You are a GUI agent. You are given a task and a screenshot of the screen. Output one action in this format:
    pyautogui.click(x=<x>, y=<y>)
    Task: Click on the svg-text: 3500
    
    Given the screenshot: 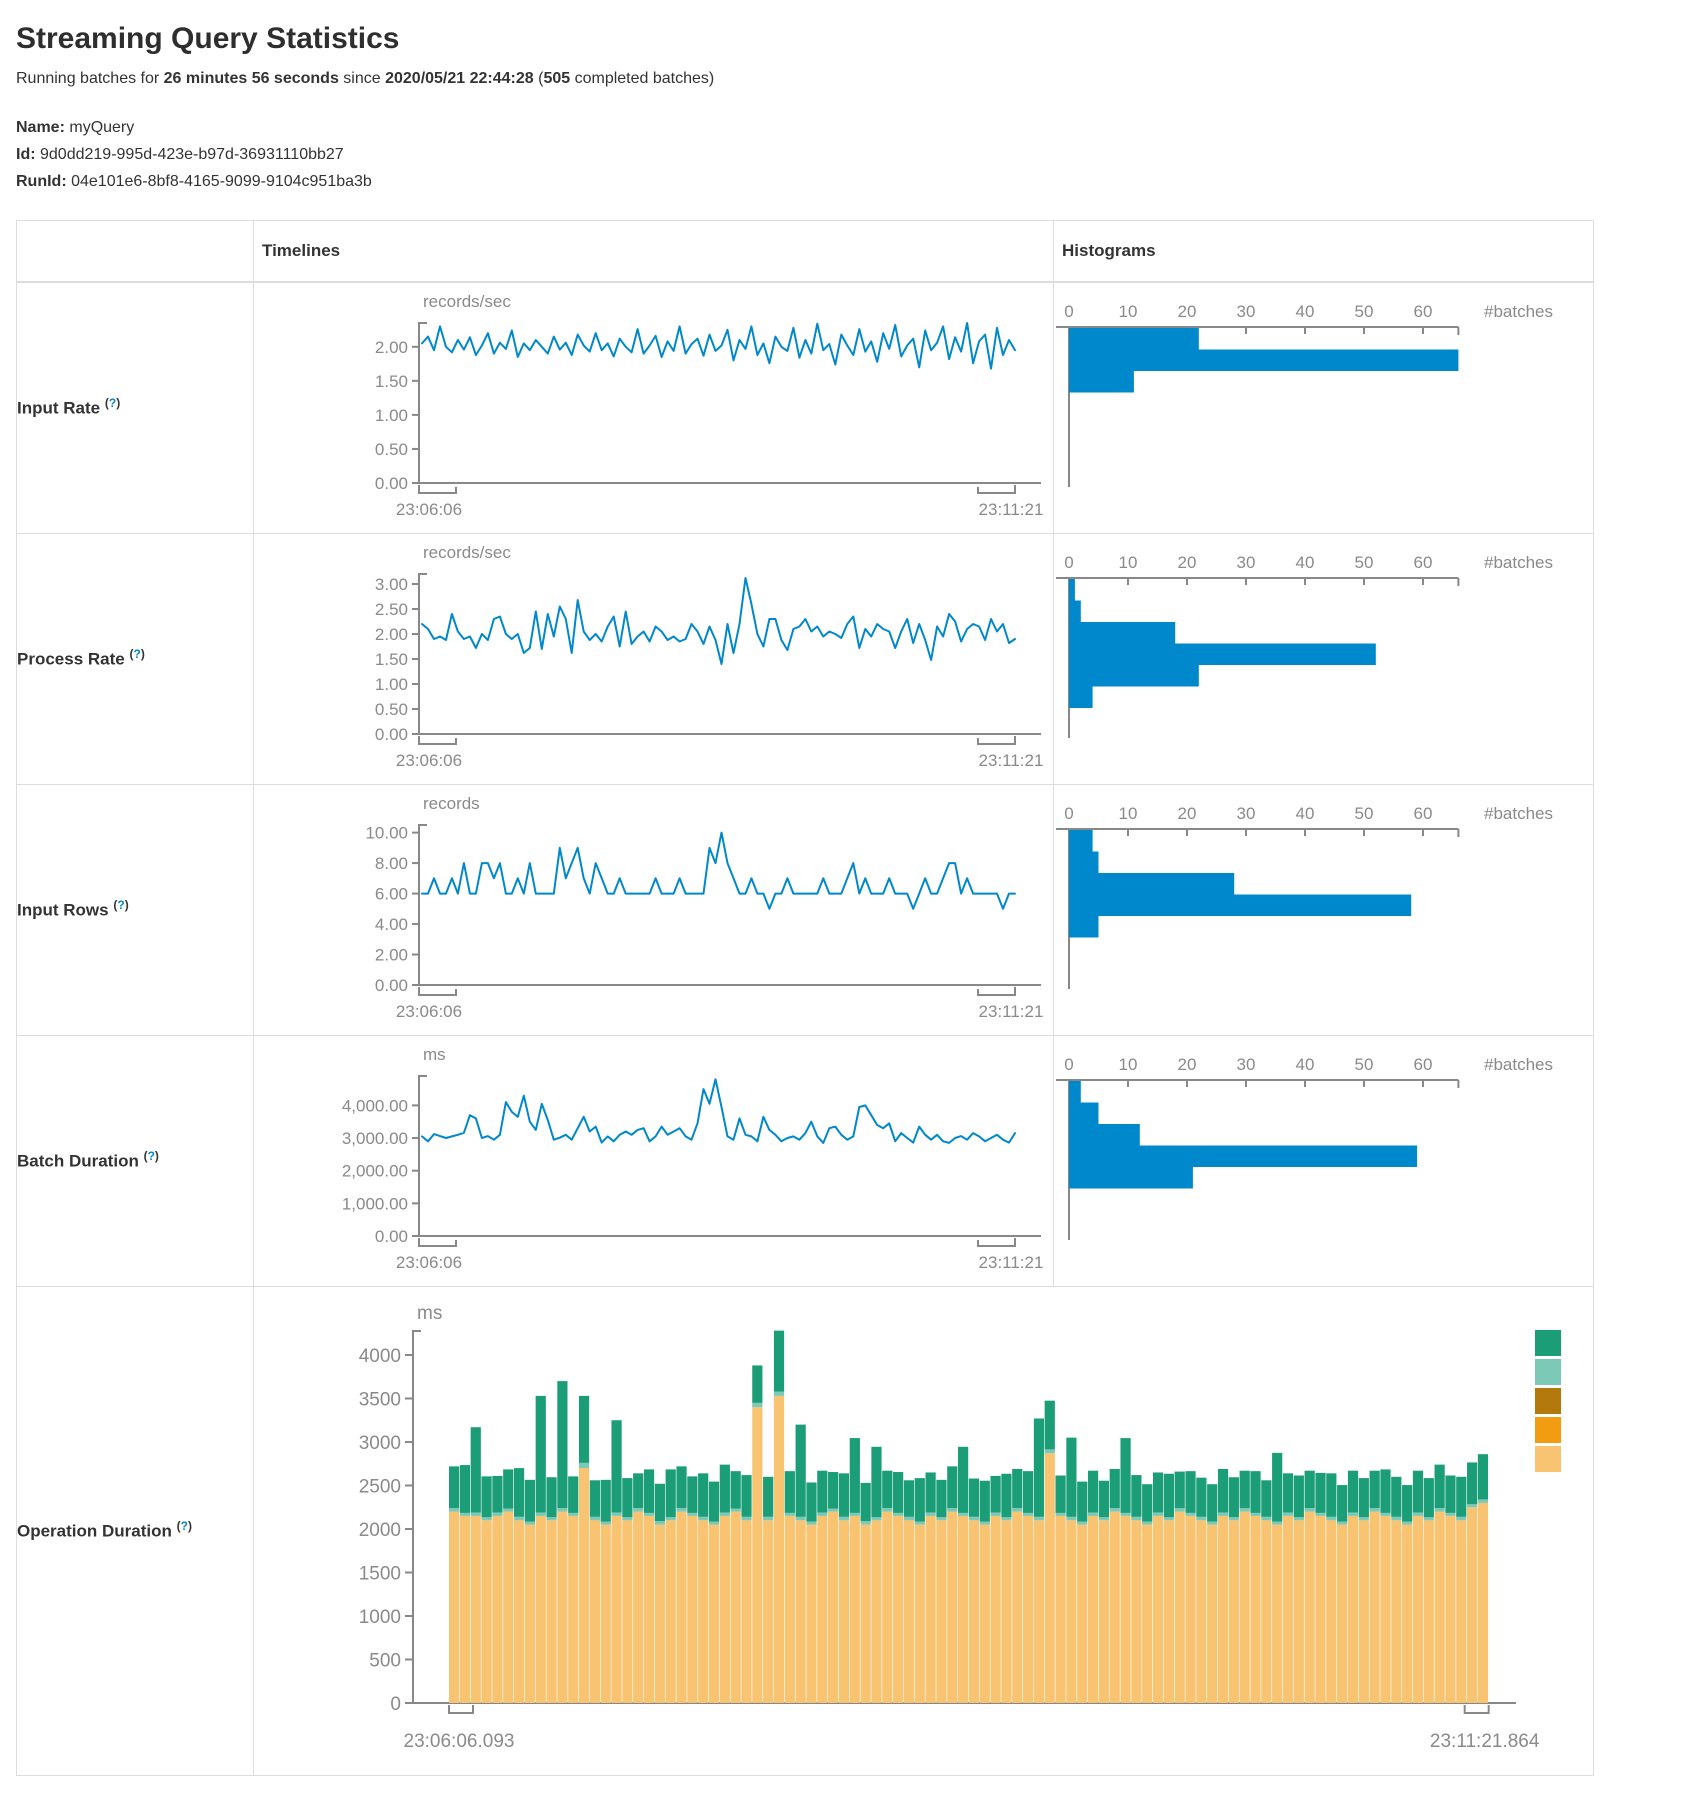 What is the action you would take?
    pyautogui.click(x=380, y=1399)
    